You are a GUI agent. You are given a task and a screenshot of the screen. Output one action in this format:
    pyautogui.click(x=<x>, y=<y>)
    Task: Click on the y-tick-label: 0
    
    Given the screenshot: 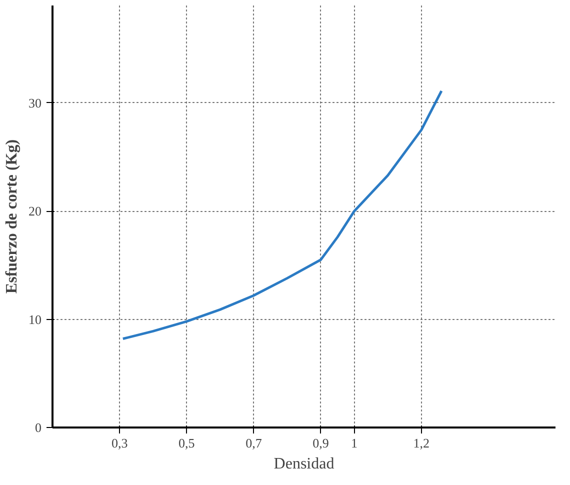 What is the action you would take?
    pyautogui.click(x=38, y=427)
    